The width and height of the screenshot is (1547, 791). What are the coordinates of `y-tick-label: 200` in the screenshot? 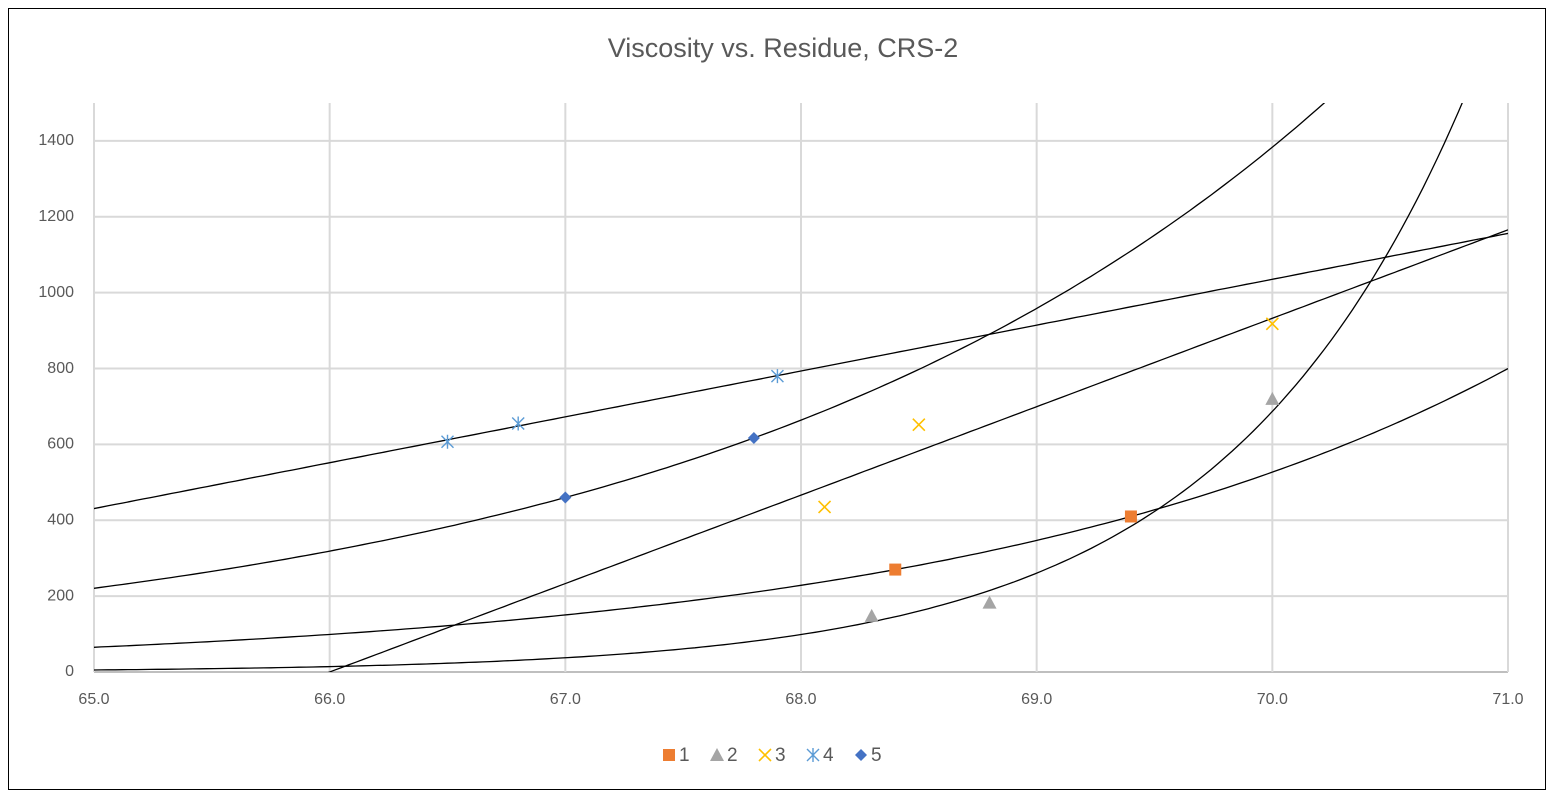 It's located at (60, 595).